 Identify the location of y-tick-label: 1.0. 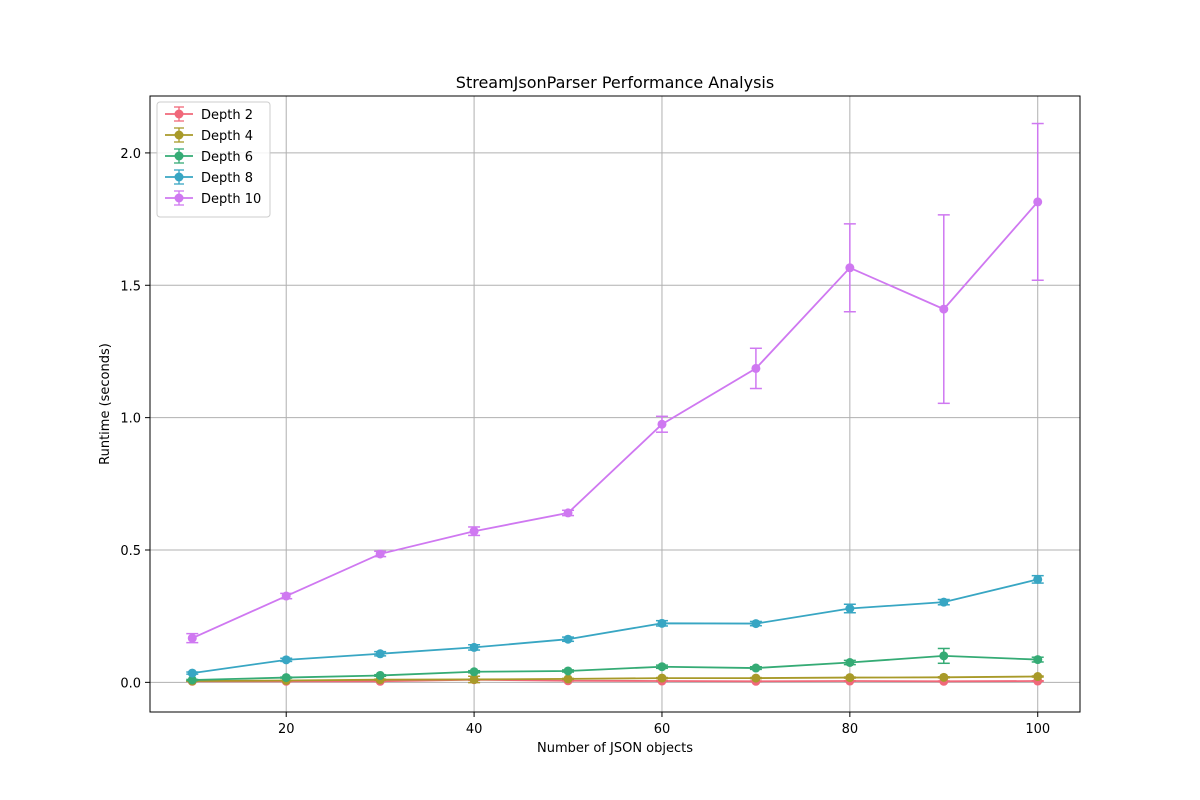
(130, 419).